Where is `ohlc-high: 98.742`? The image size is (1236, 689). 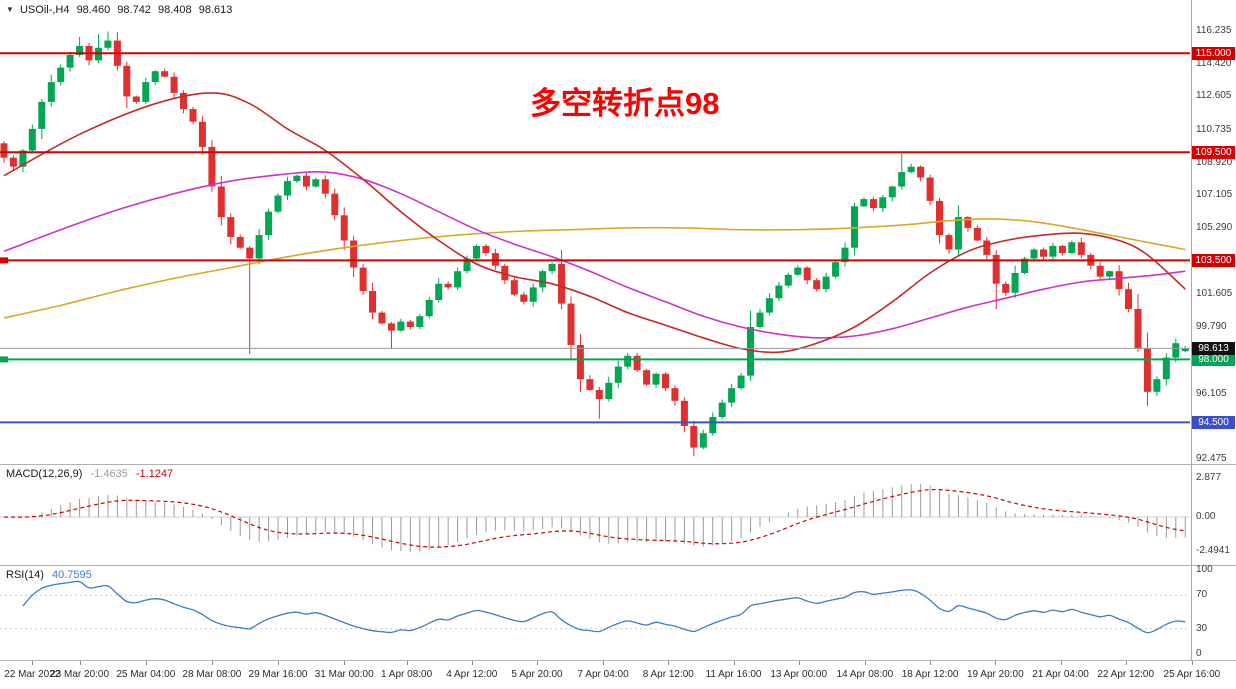
ohlc-high: 98.742 is located at coordinates (134, 10).